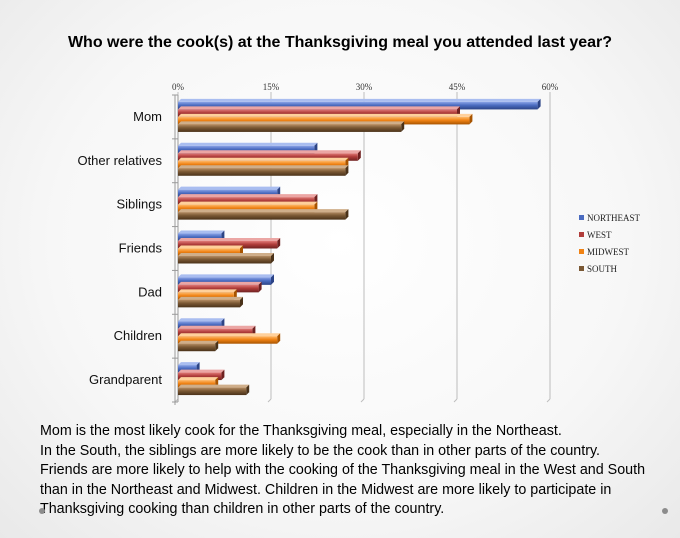 The width and height of the screenshot is (680, 538). I want to click on bar-other-relatives-west, so click(268, 157).